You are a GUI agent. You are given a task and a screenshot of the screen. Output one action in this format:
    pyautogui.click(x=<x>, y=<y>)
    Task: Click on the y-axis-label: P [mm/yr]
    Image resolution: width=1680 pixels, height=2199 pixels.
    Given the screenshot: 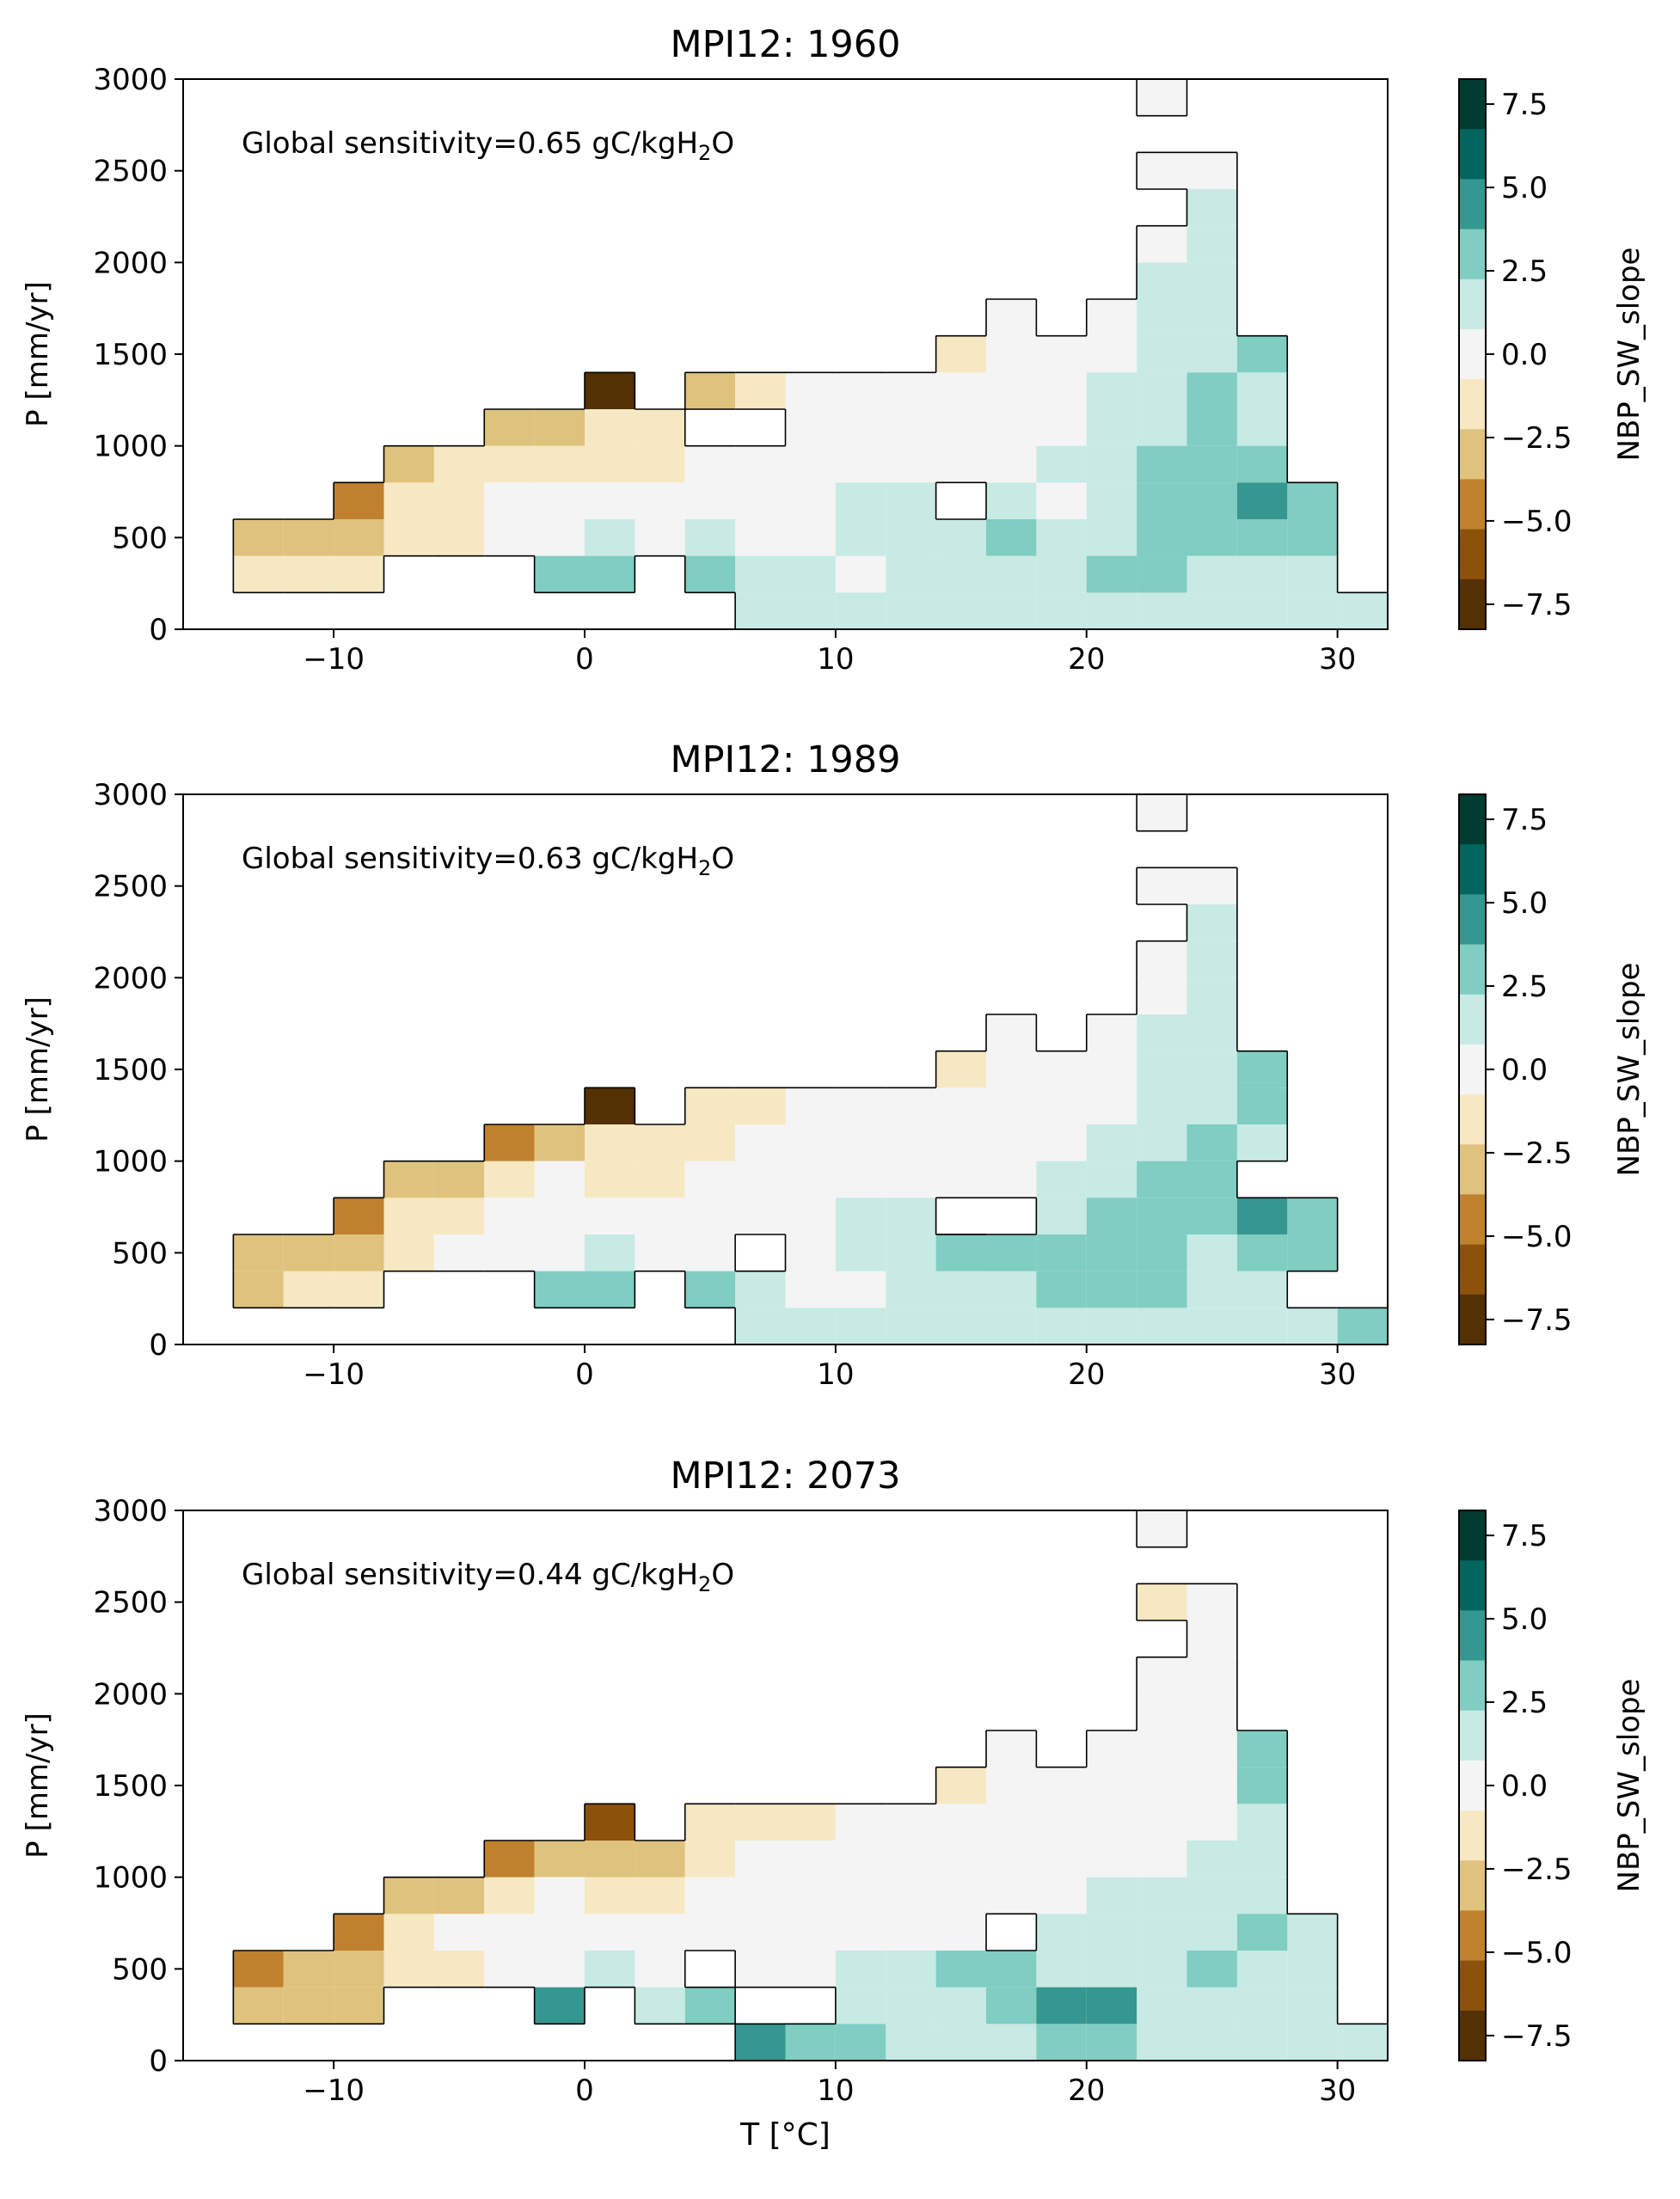 What is the action you would take?
    pyautogui.click(x=38, y=354)
    